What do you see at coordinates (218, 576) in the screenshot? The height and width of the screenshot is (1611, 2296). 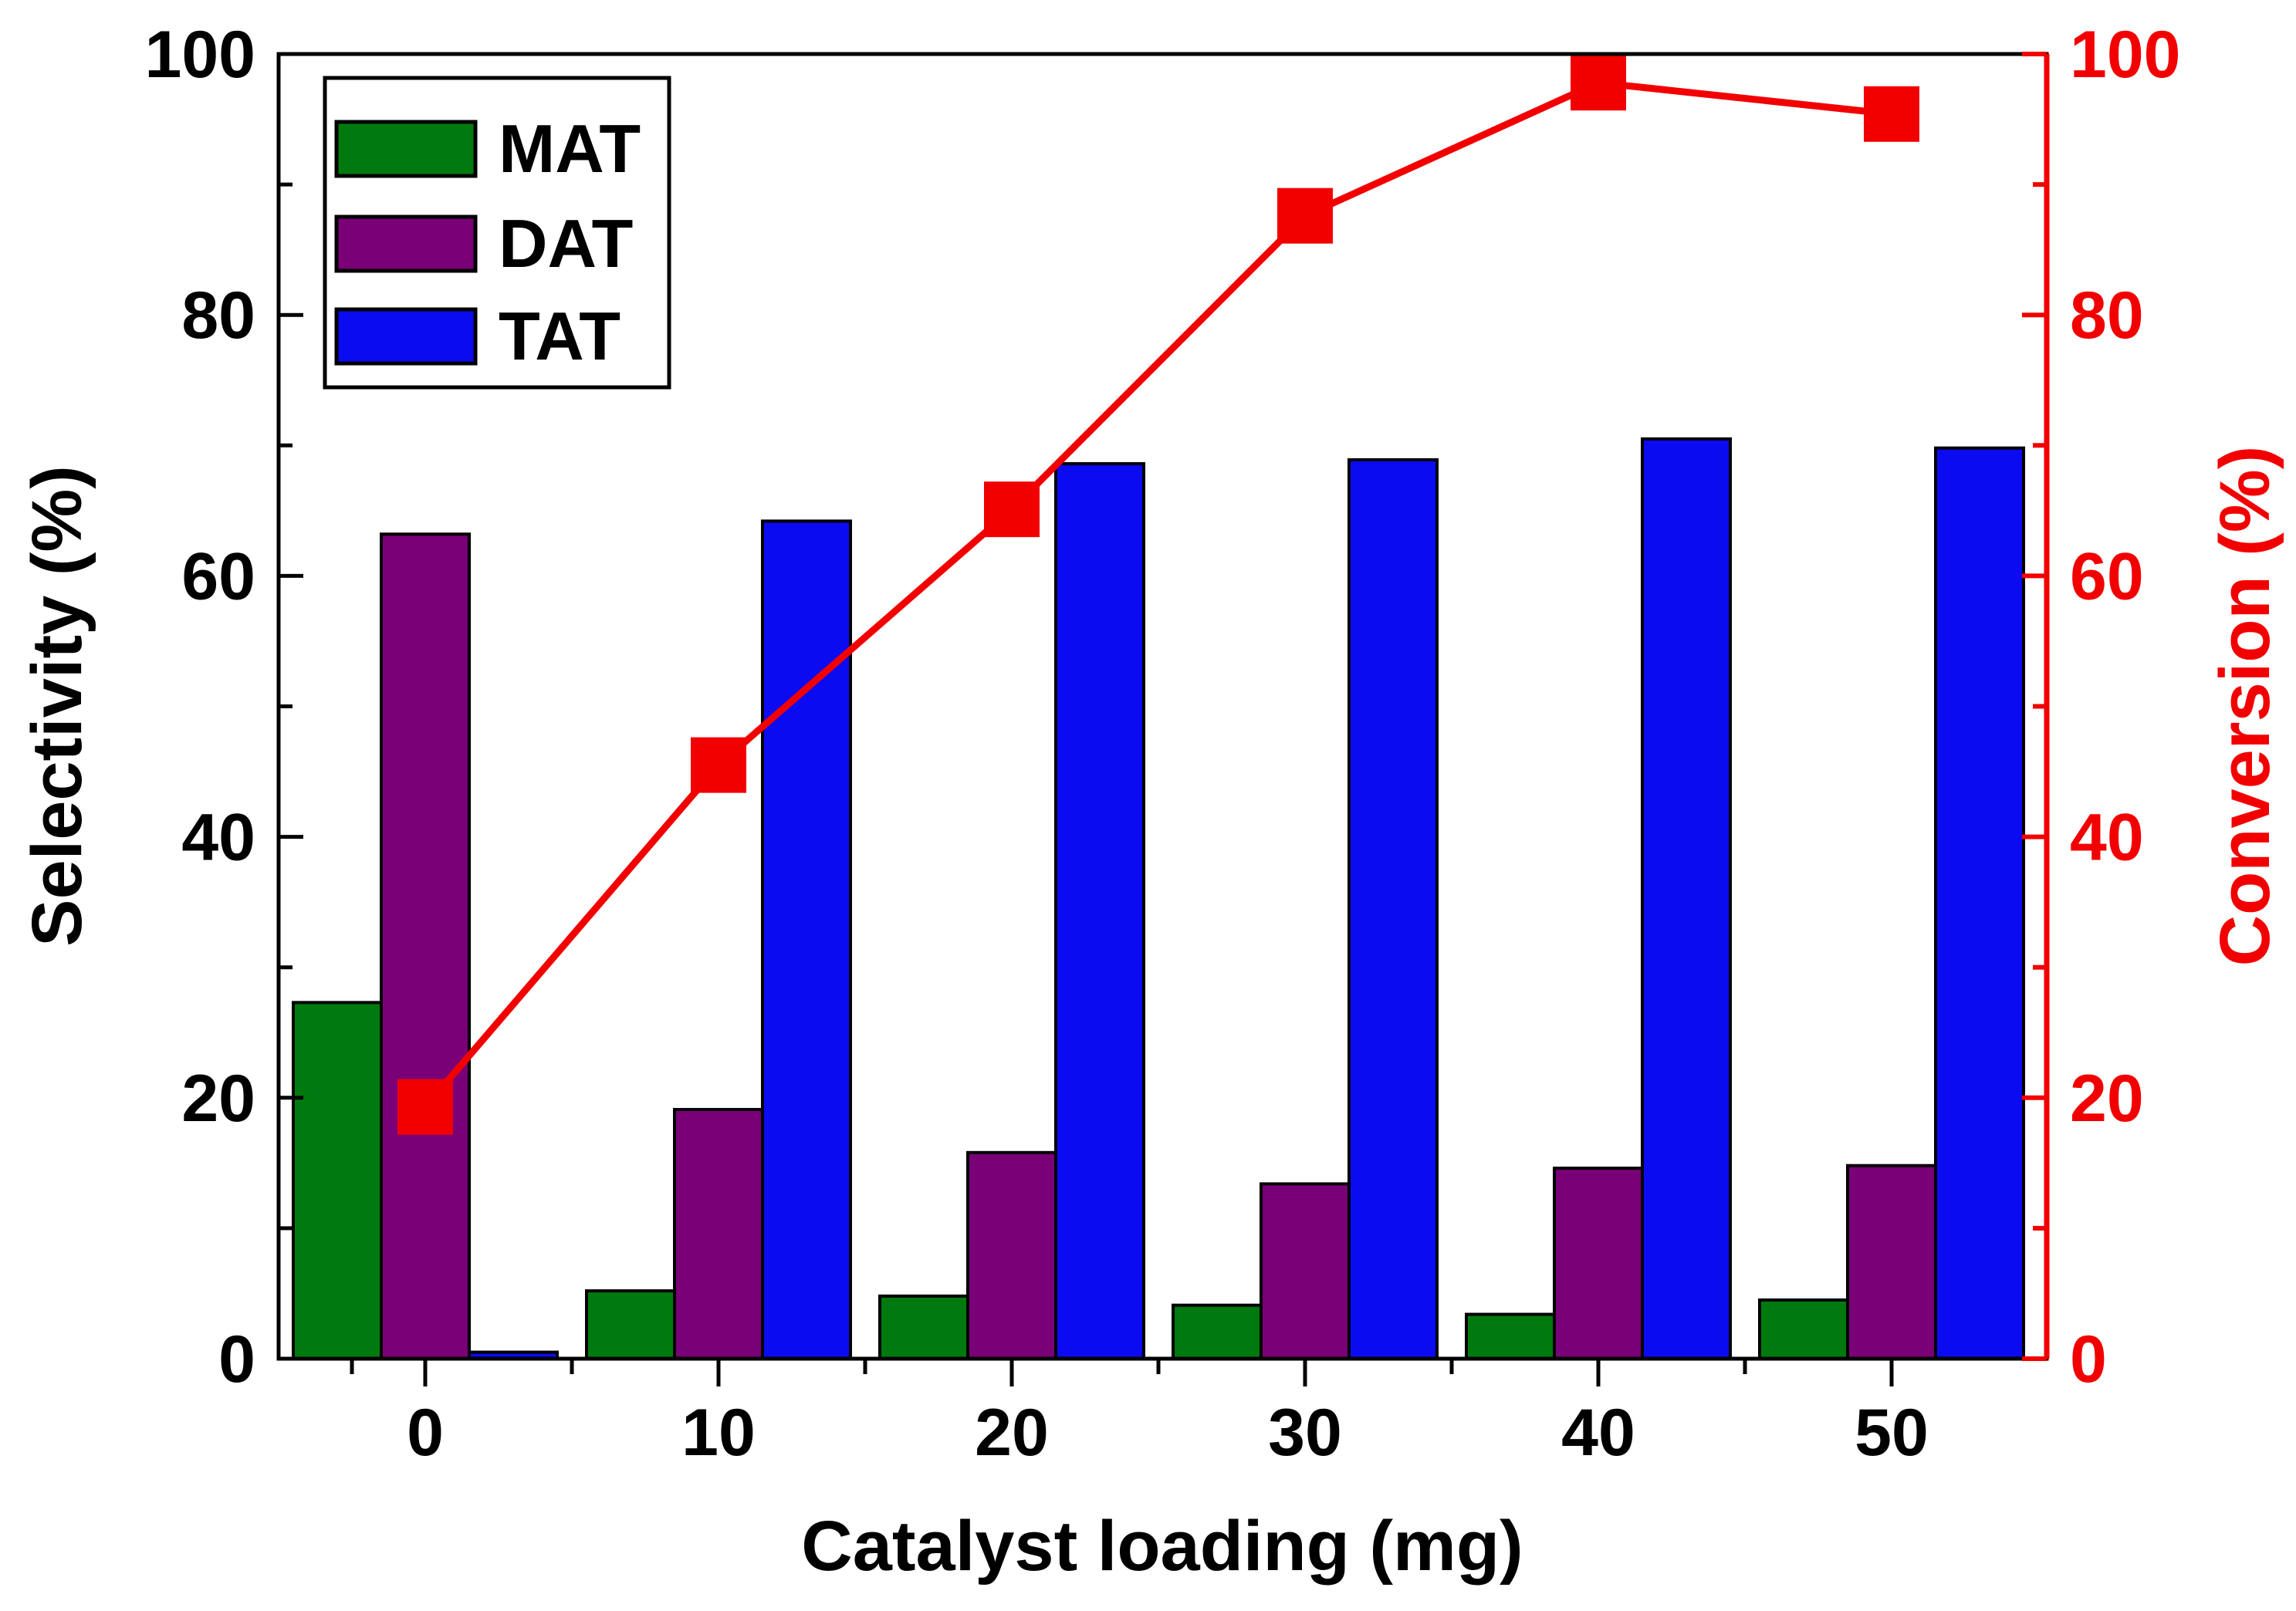 I see `y-tick-label-60: 60` at bounding box center [218, 576].